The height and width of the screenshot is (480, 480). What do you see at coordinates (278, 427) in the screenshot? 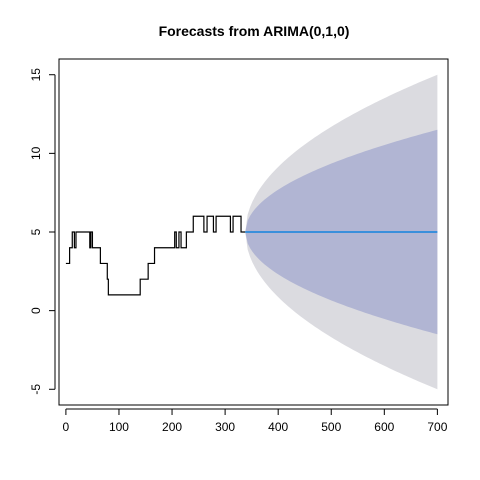
I see `x-tick-label: 400` at bounding box center [278, 427].